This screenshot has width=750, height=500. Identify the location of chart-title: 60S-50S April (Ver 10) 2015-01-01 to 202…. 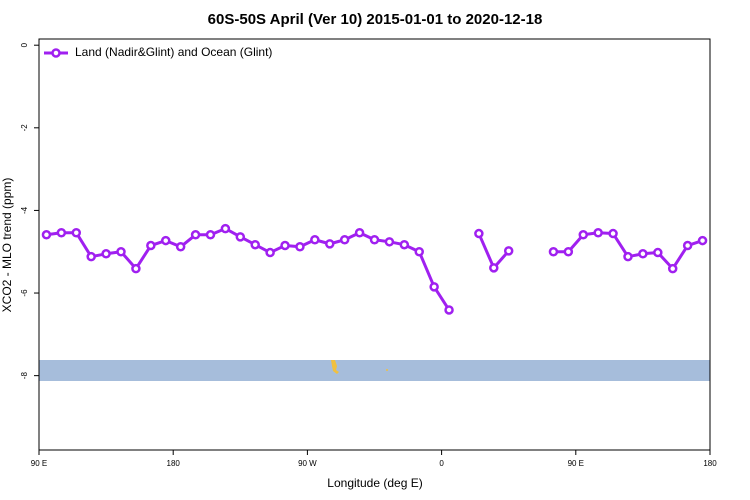
(375, 19).